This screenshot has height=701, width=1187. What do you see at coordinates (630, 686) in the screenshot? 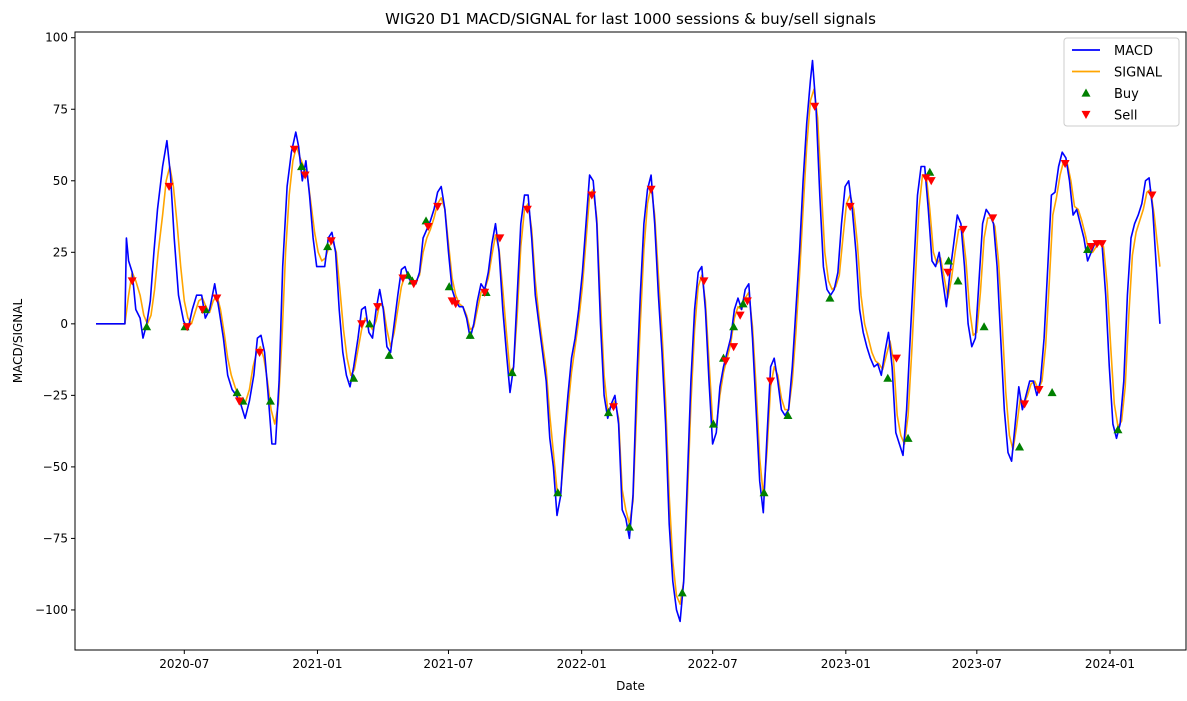
I see `x-axis-label: Date` at bounding box center [630, 686].